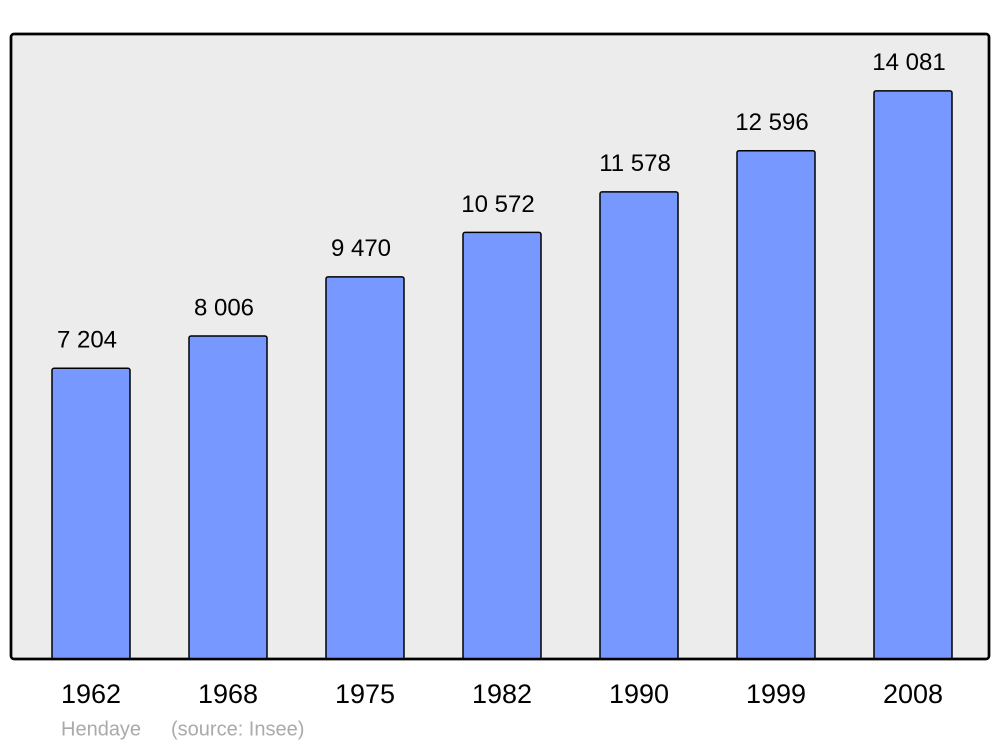  What do you see at coordinates (101, 729) in the screenshot?
I see `footer-place: Hendaye` at bounding box center [101, 729].